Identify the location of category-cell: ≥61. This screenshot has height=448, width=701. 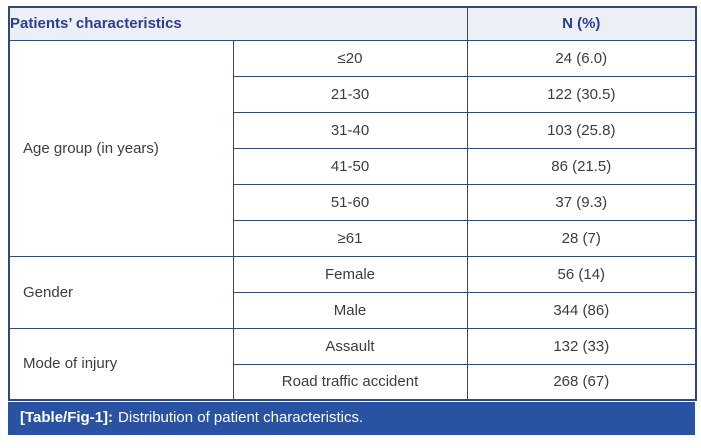
(350, 238).